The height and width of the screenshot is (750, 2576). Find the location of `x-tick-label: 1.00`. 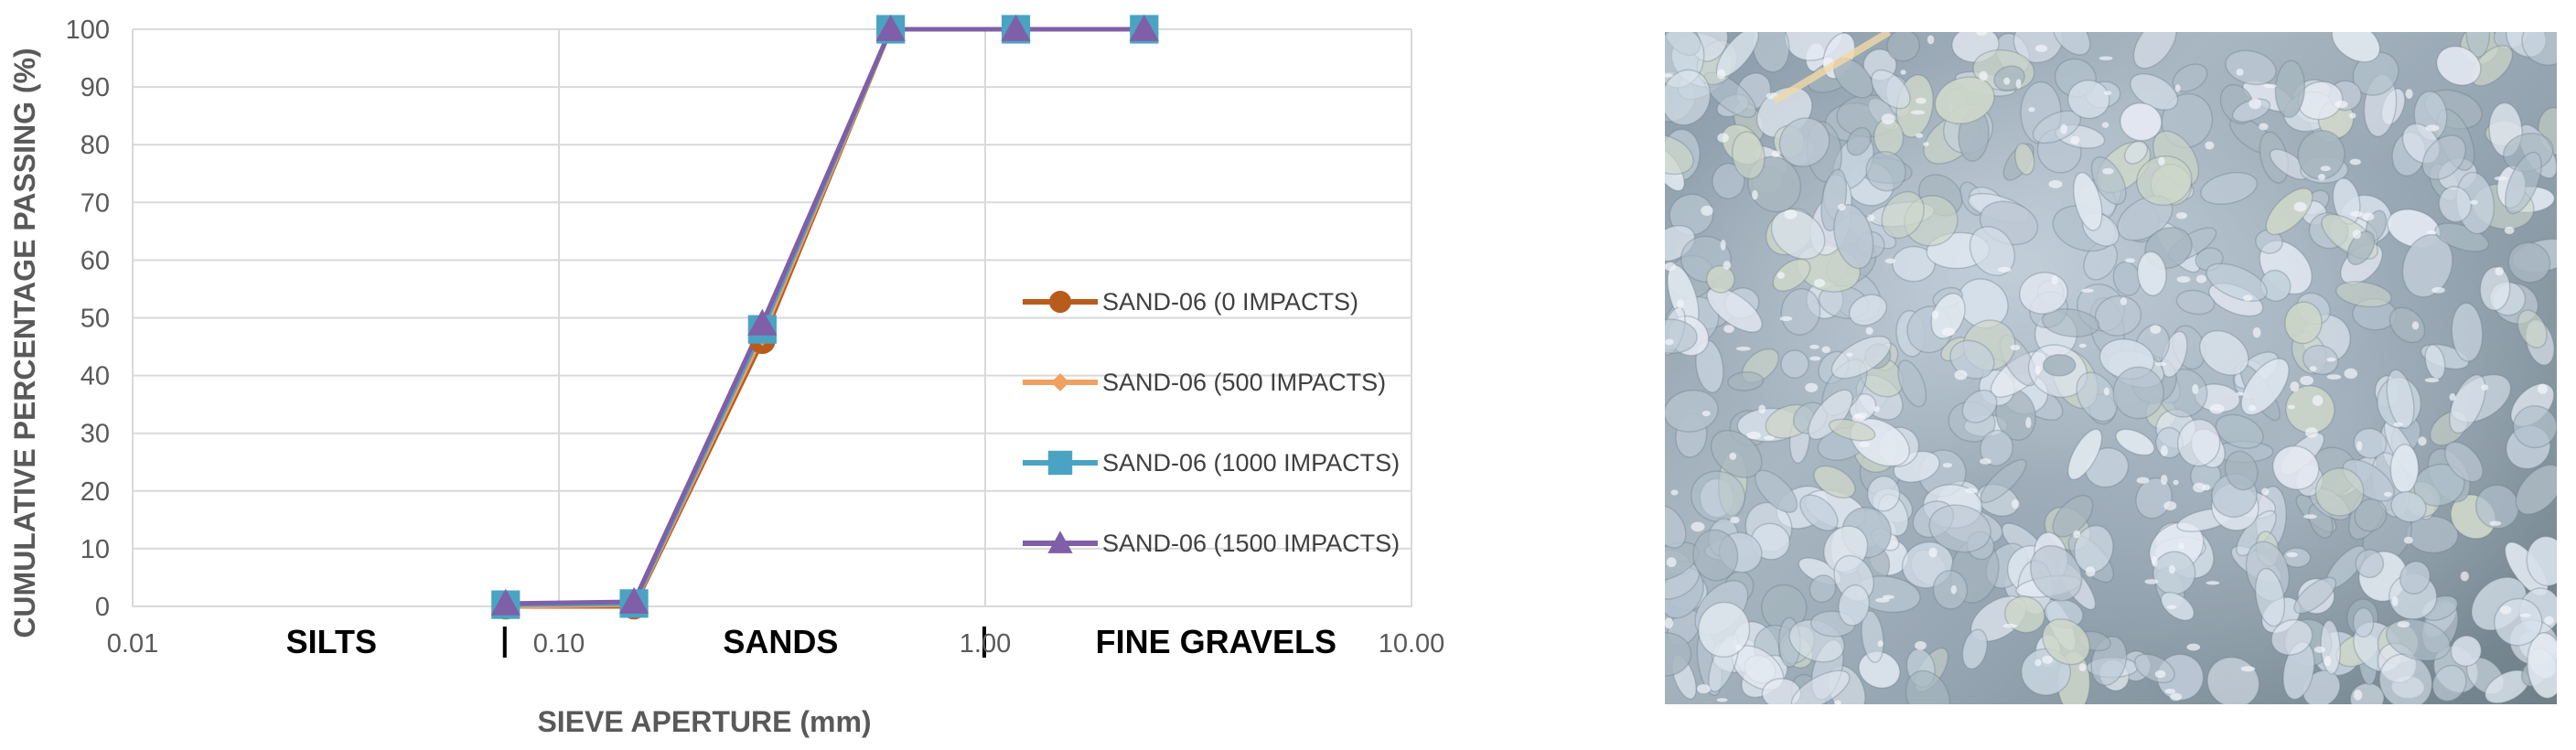

x-tick-label: 1.00 is located at coordinates (985, 644).